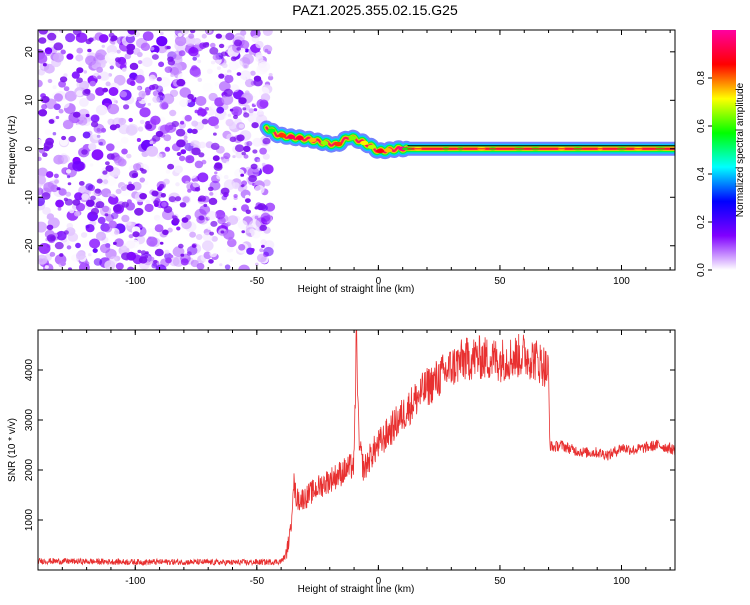 The width and height of the screenshot is (750, 605). Describe the element at coordinates (500, 281) in the screenshot. I see `spectrogram-x-tick-label: 50` at that location.